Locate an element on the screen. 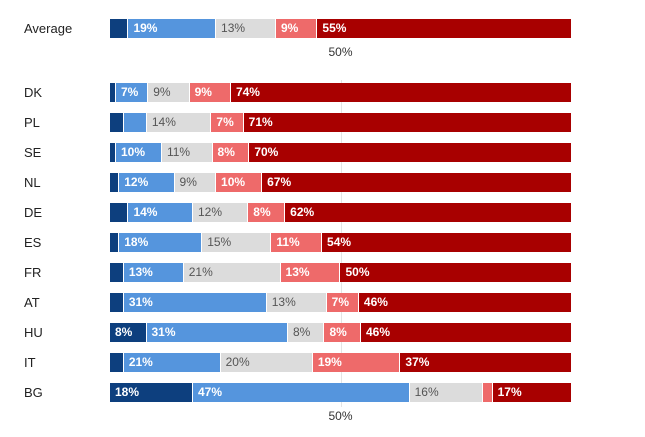  bar-segment-5: 62% is located at coordinates (428, 212).